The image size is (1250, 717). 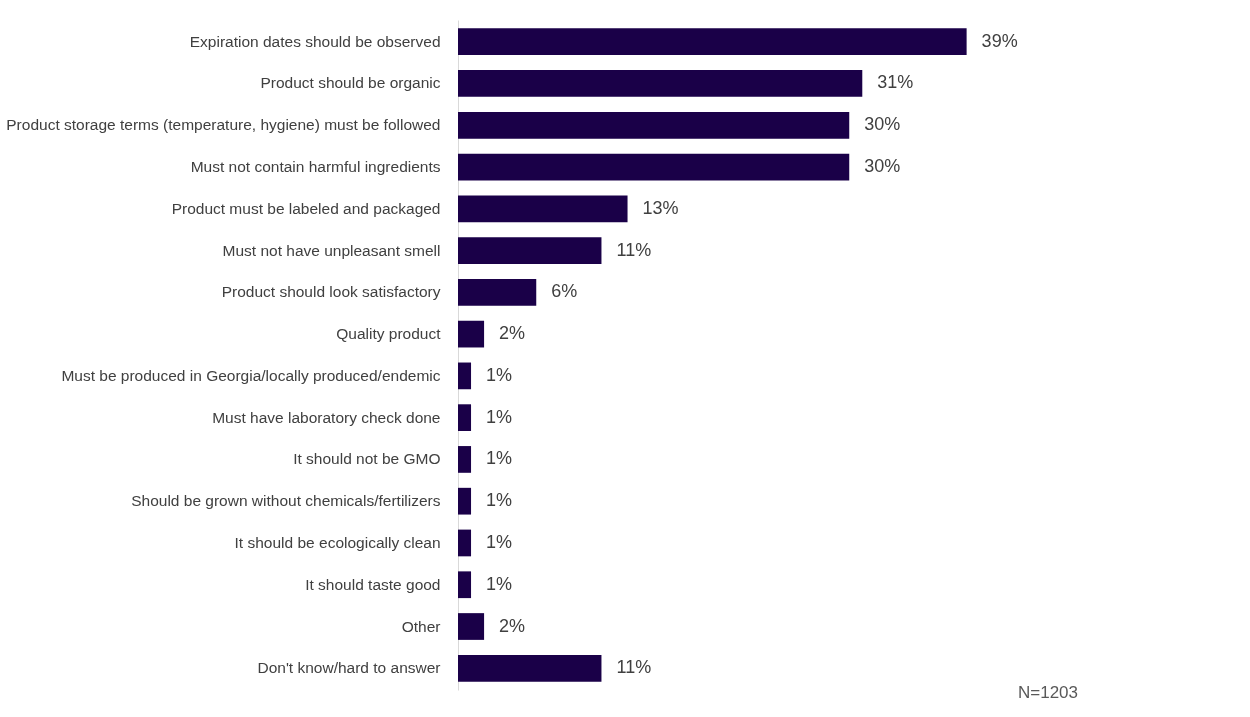 What do you see at coordinates (350, 83) in the screenshot?
I see `y-tick-label: Product should be organic` at bounding box center [350, 83].